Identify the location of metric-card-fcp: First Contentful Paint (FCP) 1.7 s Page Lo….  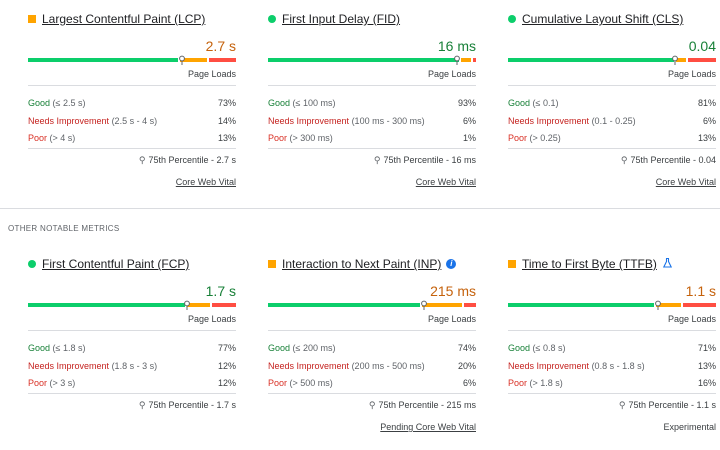
(132, 345).